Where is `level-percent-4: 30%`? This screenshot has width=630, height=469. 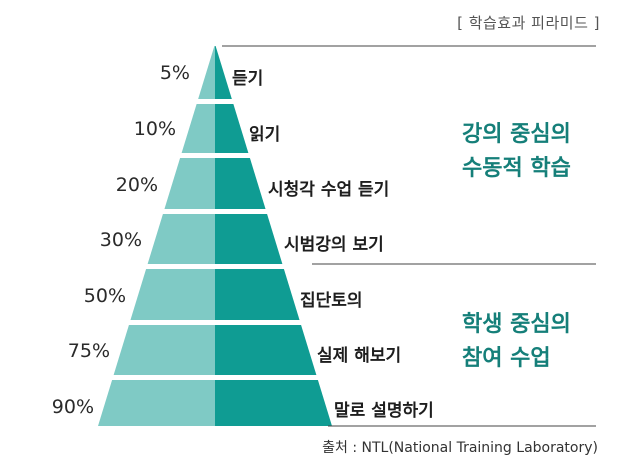 level-percent-4: 30% is located at coordinates (120, 240).